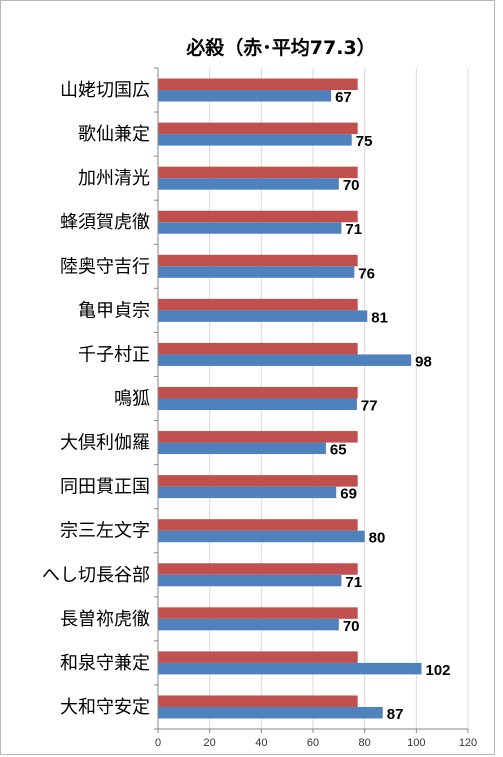 The width and height of the screenshot is (503, 757). What do you see at coordinates (105, 531) in the screenshot?
I see `category-label: 宗三左文字` at bounding box center [105, 531].